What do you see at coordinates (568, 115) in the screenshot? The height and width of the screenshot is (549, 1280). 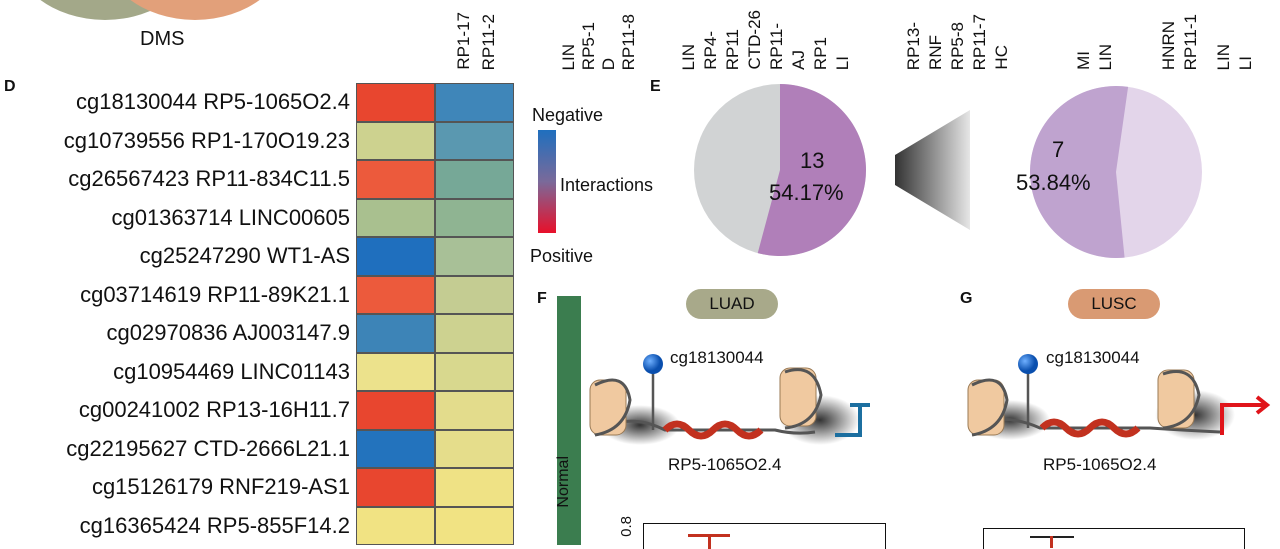 I see `legend-negative: Negative` at bounding box center [568, 115].